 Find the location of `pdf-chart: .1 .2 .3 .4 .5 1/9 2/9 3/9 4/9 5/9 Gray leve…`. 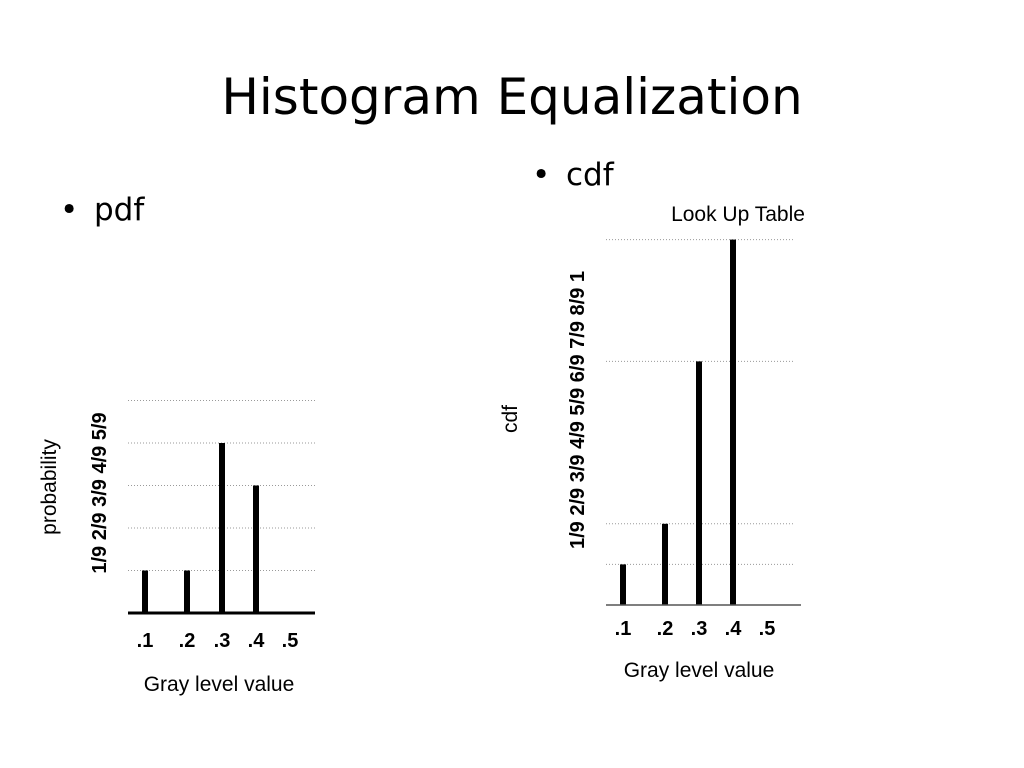

pdf-chart: .1 .2 .3 .4 .5 1/9 2/9 3/9 4/9 5/9 Gray leve… is located at coordinates (176, 548).